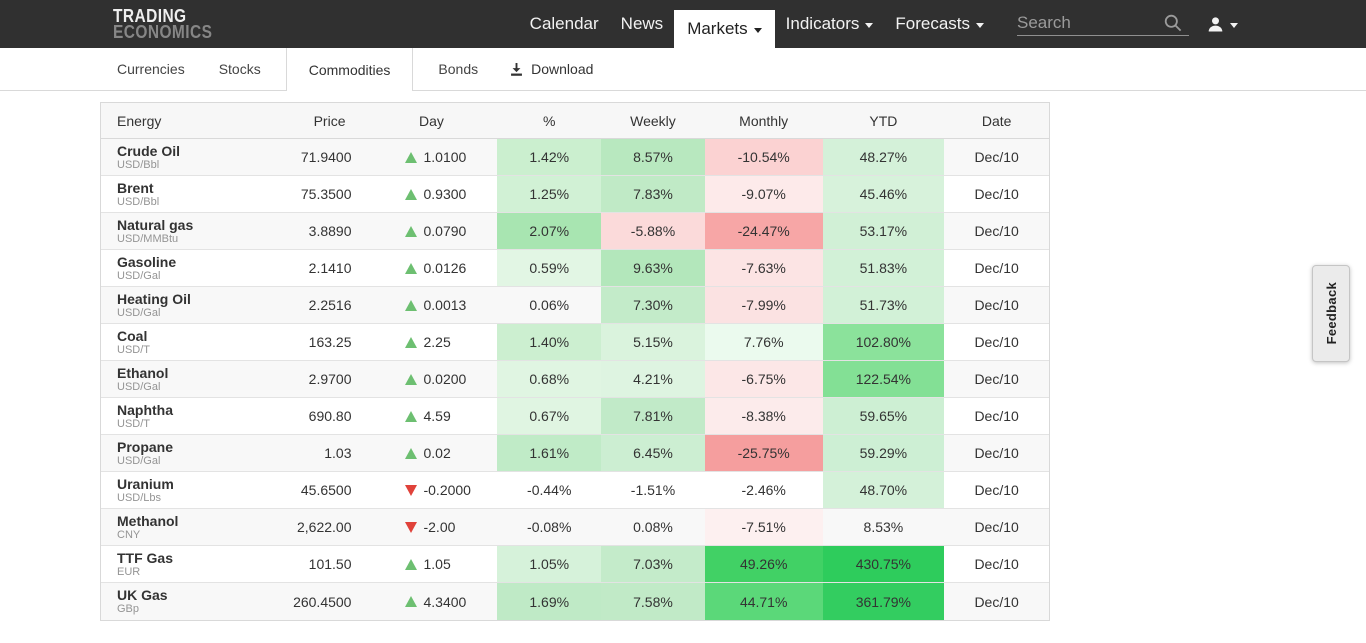 This screenshot has height=643, width=1366. I want to click on column-header-ytd: YTD, so click(883, 121).